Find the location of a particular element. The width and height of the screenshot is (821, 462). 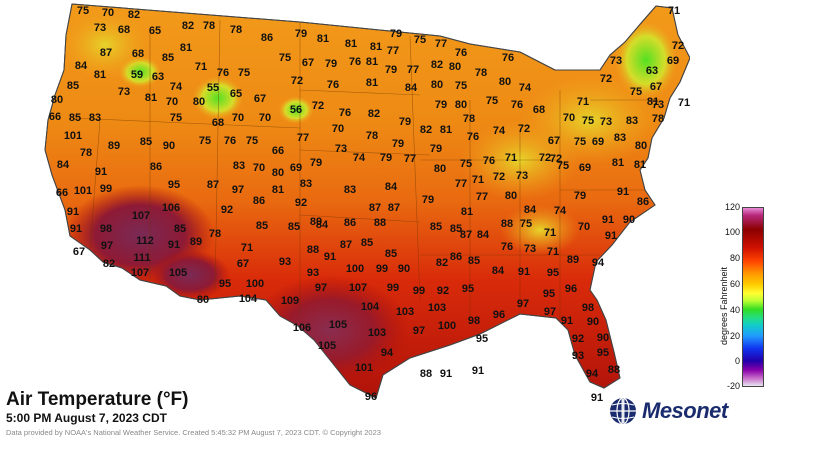

map-title: Air Temperature (°F) is located at coordinates (97, 399).